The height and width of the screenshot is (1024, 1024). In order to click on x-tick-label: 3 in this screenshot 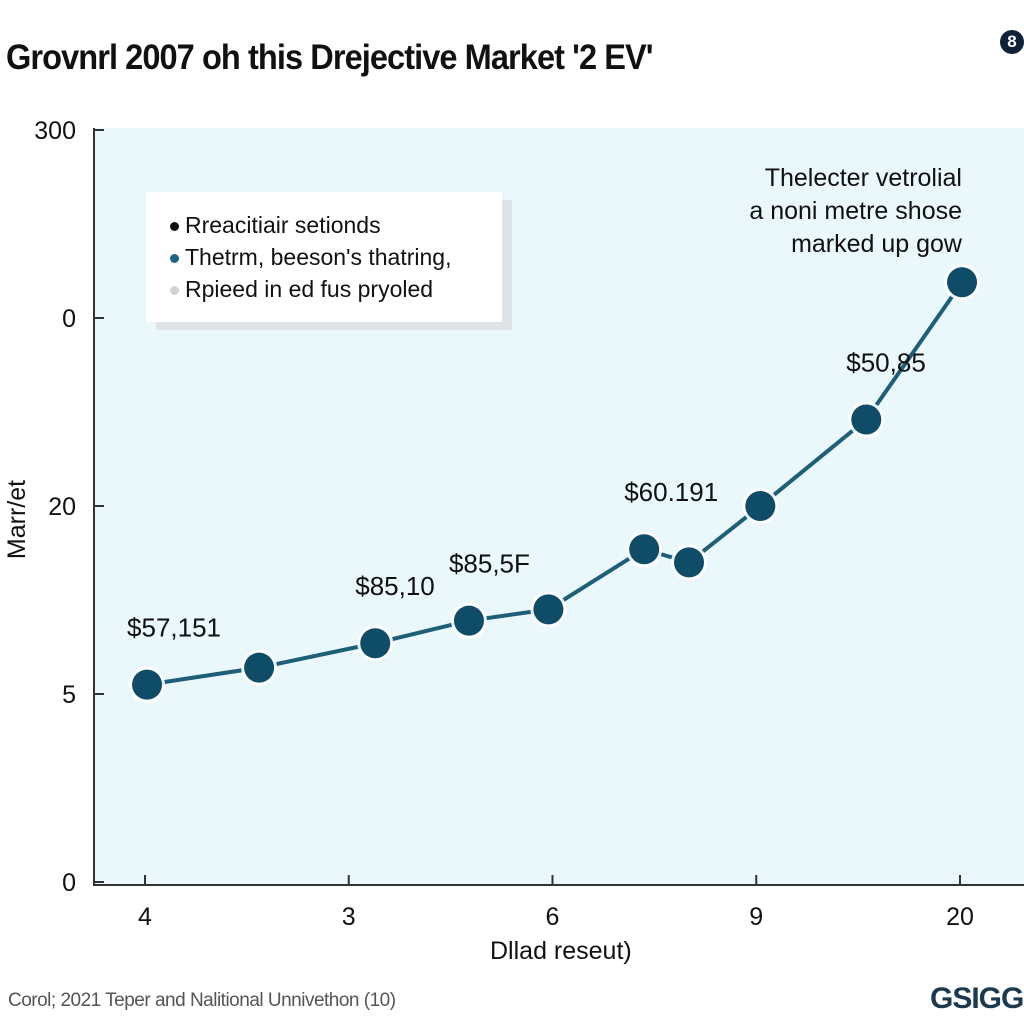, I will do `click(349, 917)`.